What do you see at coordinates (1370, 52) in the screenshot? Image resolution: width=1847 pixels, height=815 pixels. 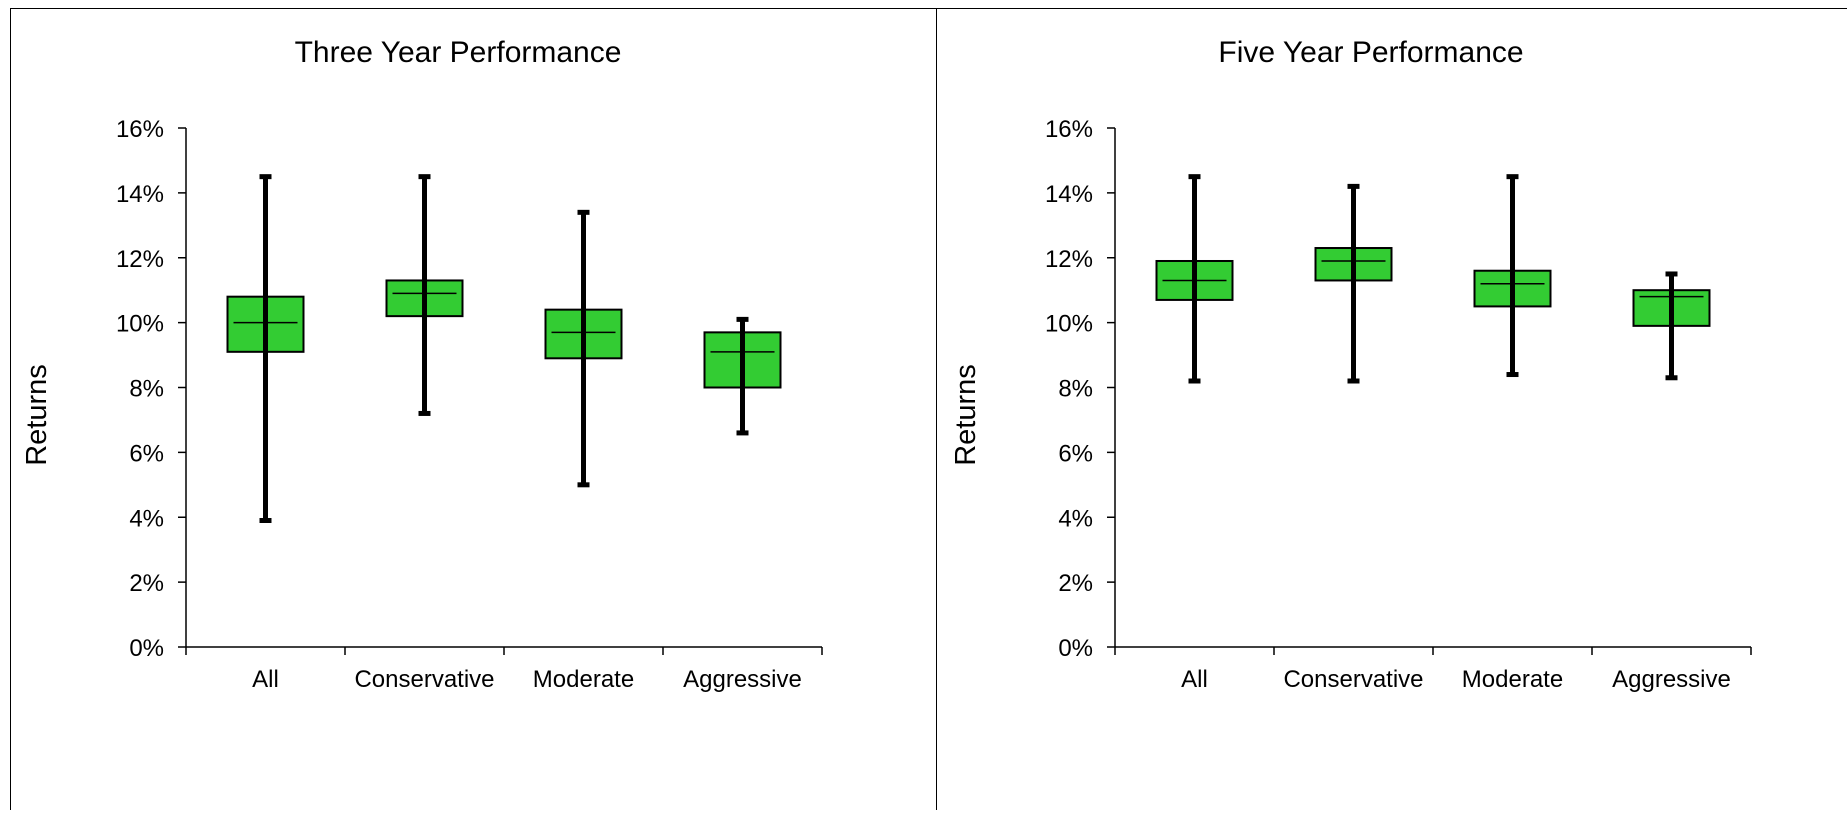 I see `chart-title-five-year: Five Year Performance` at bounding box center [1370, 52].